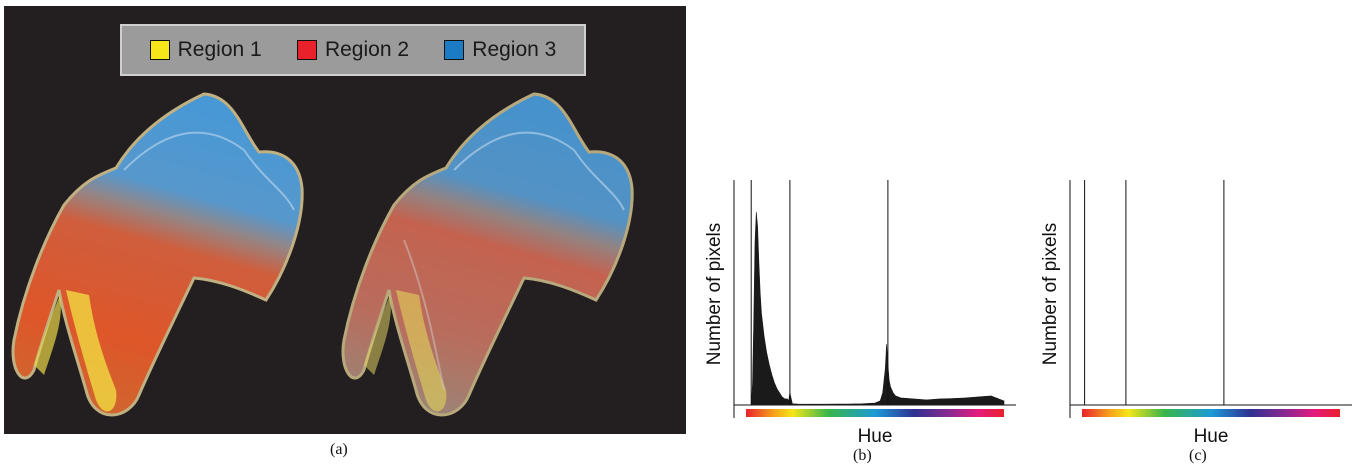 Image resolution: width=1360 pixels, height=468 pixels. What do you see at coordinates (219, 49) in the screenshot?
I see `legend-label-region-1: Region 1` at bounding box center [219, 49].